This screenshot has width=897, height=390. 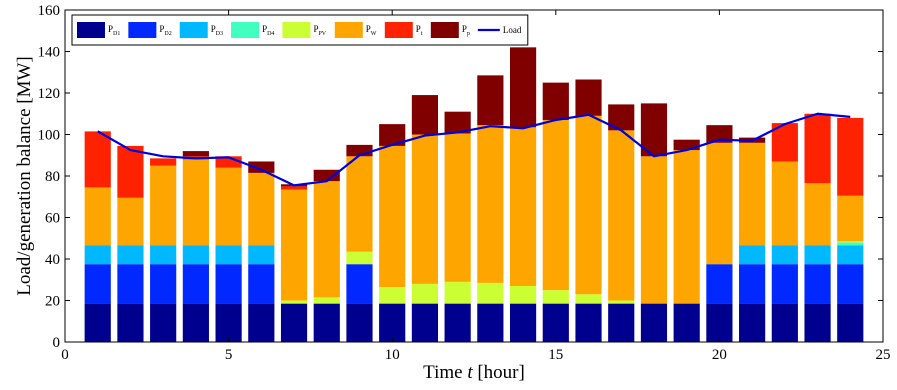 What do you see at coordinates (228, 284) in the screenshot?
I see `bar-segment-p-d2-h5` at bounding box center [228, 284].